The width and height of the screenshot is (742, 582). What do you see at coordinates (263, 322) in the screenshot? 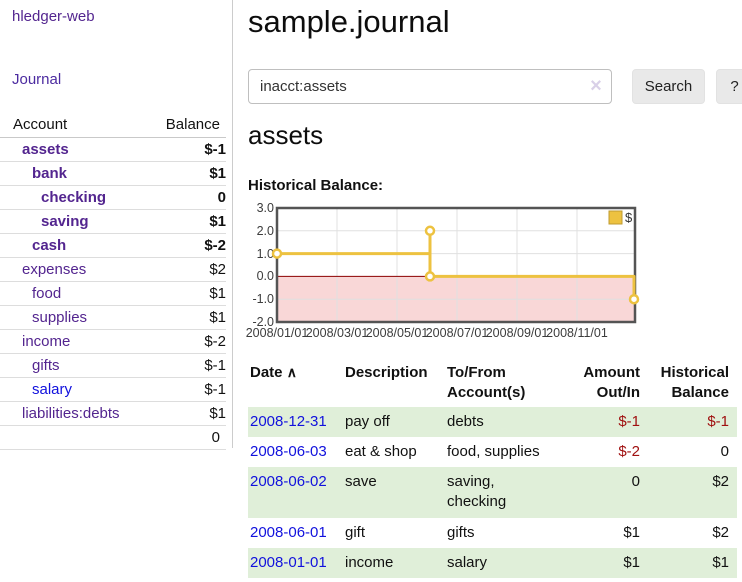
I see `y-tick-label: -2.0` at bounding box center [263, 322].